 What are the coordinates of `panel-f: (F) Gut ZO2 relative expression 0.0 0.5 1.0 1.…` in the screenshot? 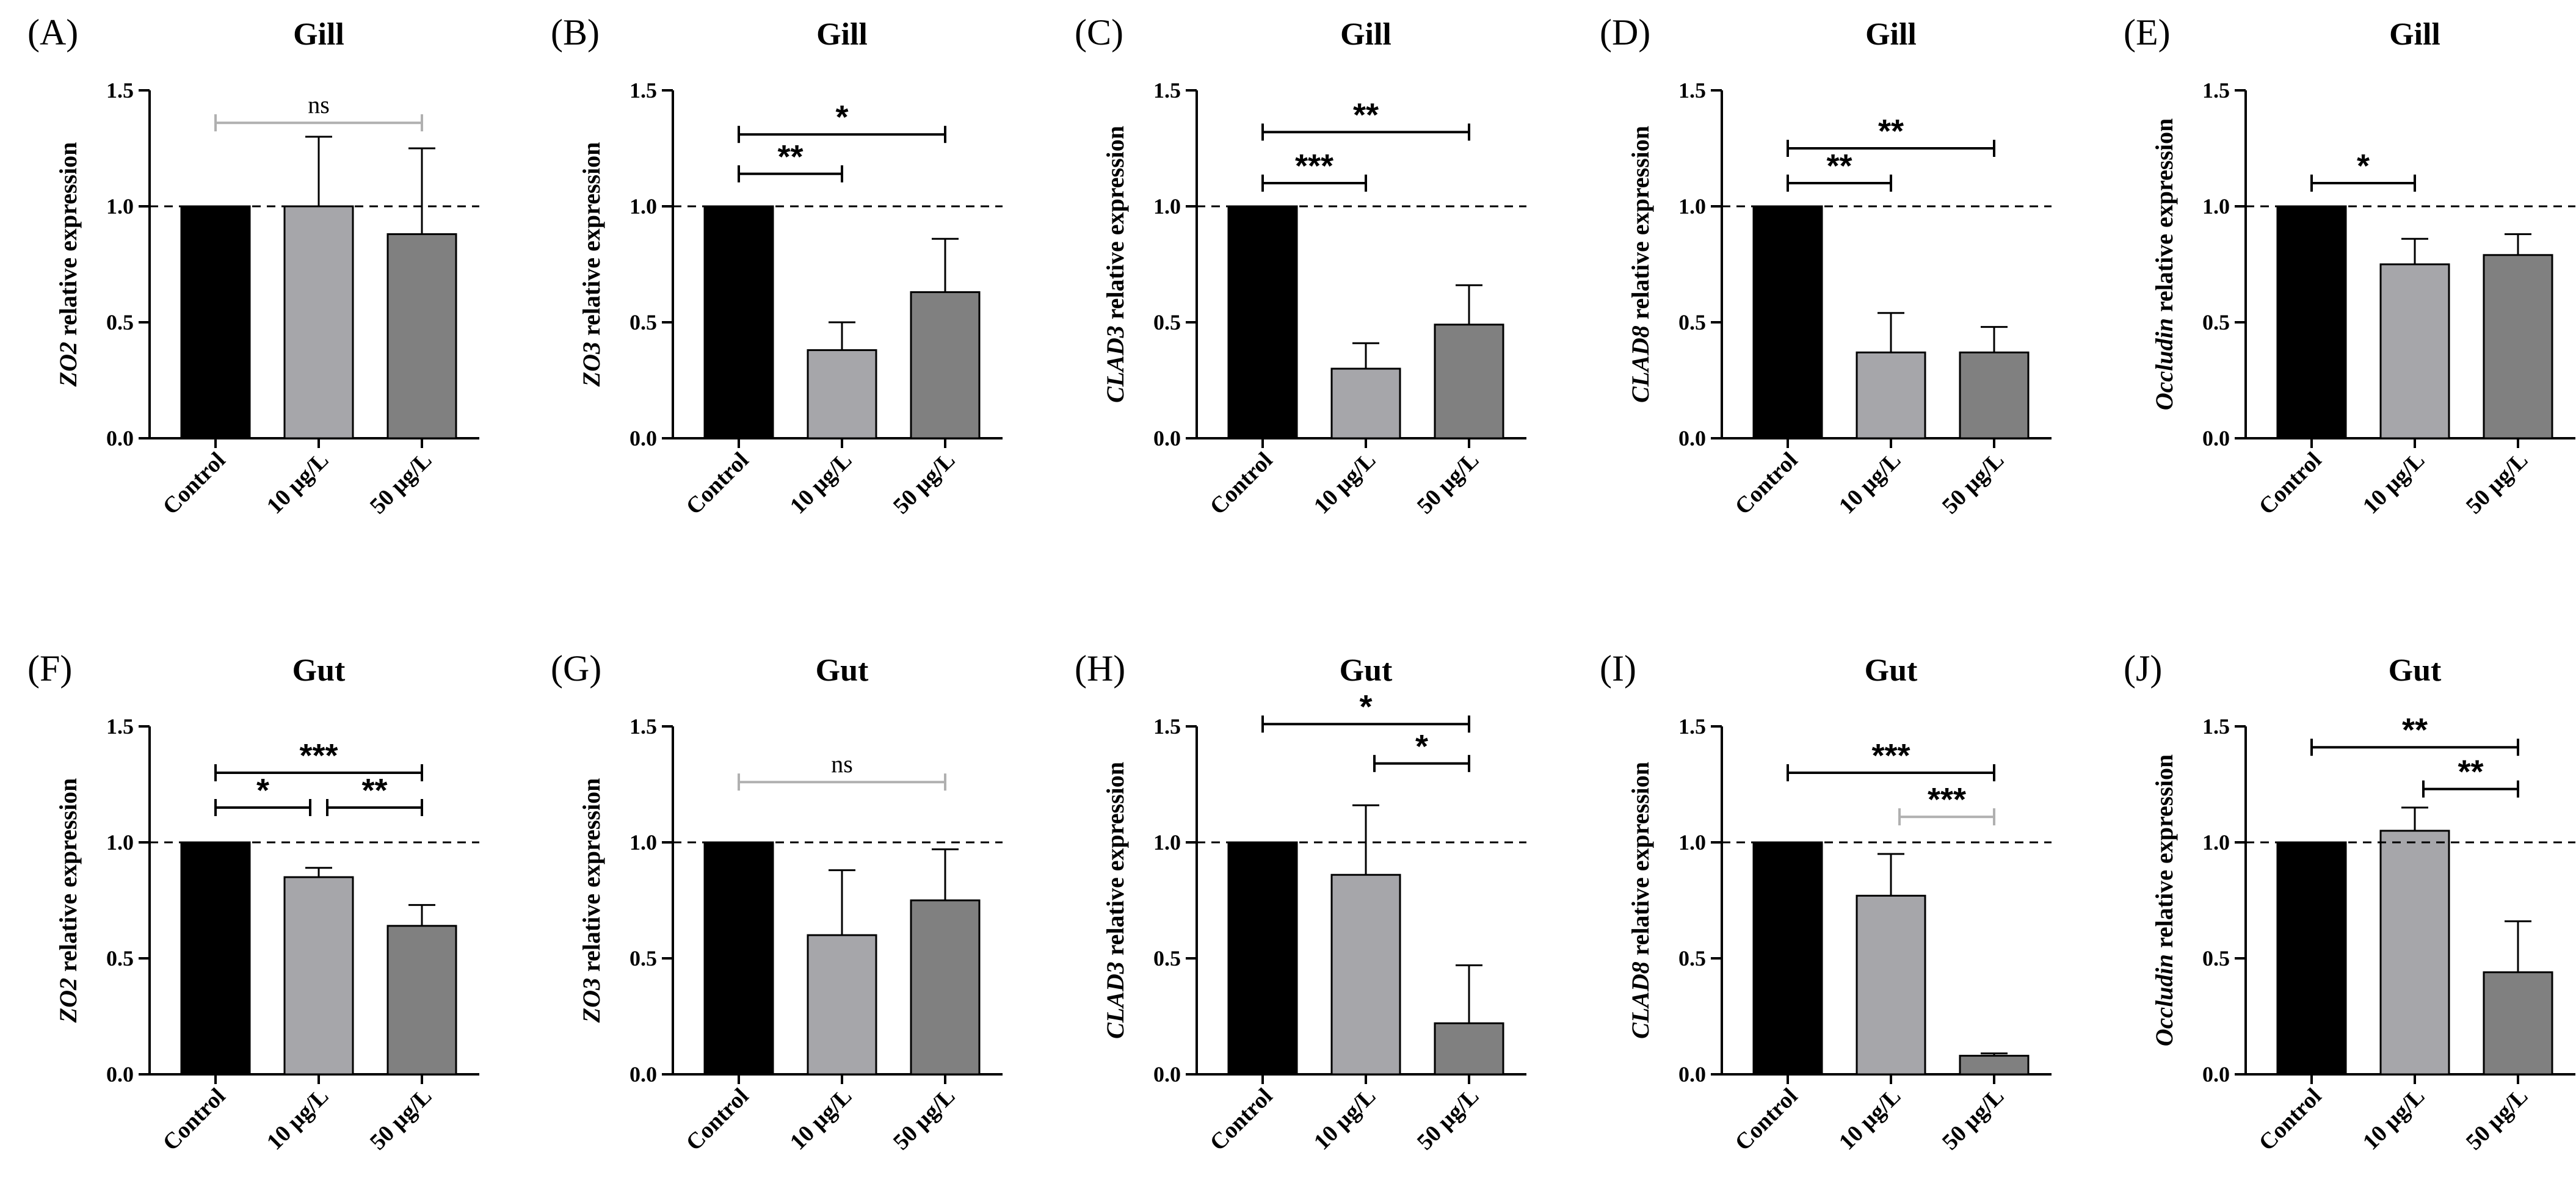 It's located at (253, 901).